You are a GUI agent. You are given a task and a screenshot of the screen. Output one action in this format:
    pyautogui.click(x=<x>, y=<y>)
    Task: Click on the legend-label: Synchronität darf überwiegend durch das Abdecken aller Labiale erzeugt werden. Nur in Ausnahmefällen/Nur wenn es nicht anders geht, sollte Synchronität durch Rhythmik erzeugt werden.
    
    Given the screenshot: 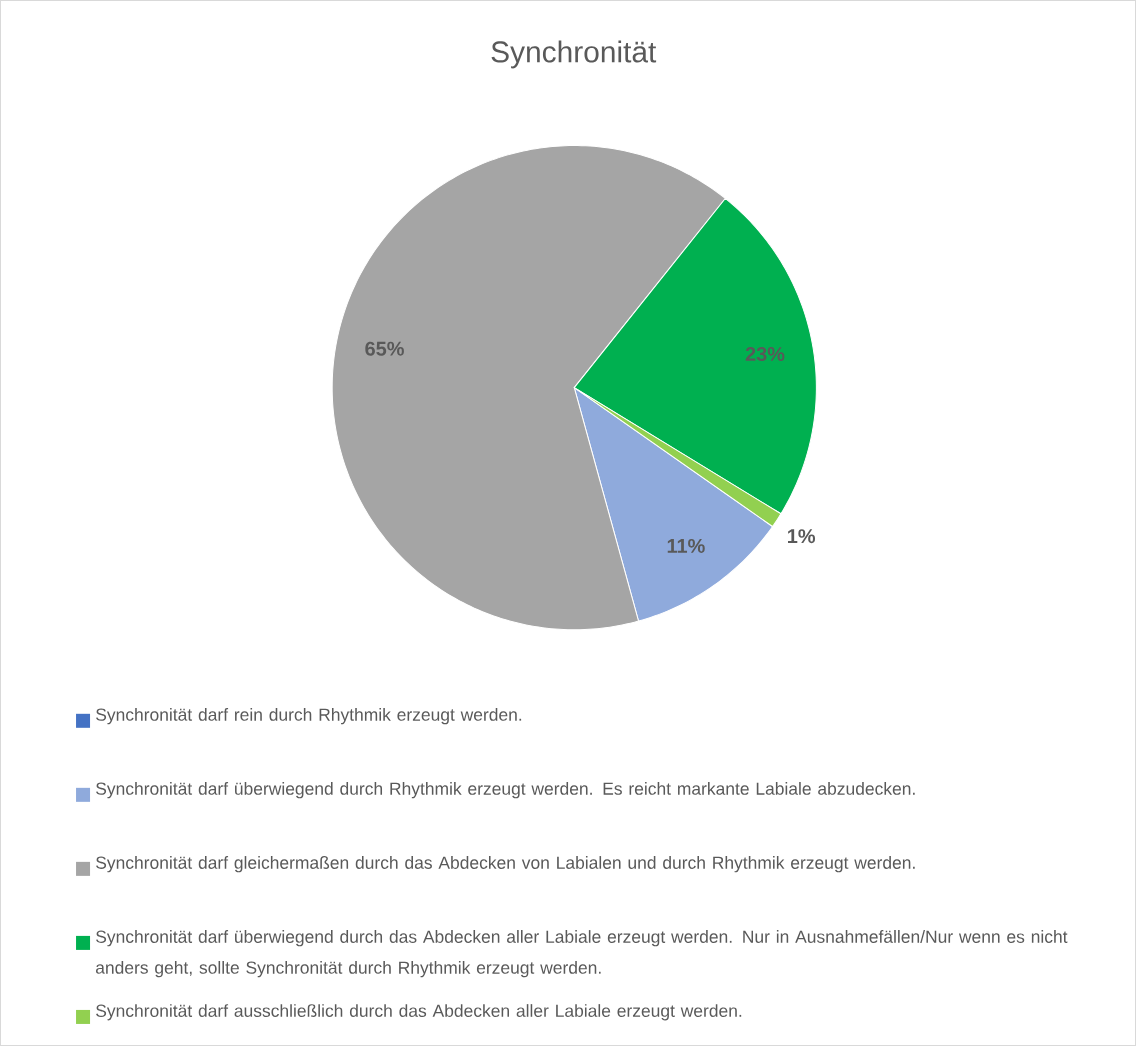 What is the action you would take?
    pyautogui.click(x=581, y=954)
    